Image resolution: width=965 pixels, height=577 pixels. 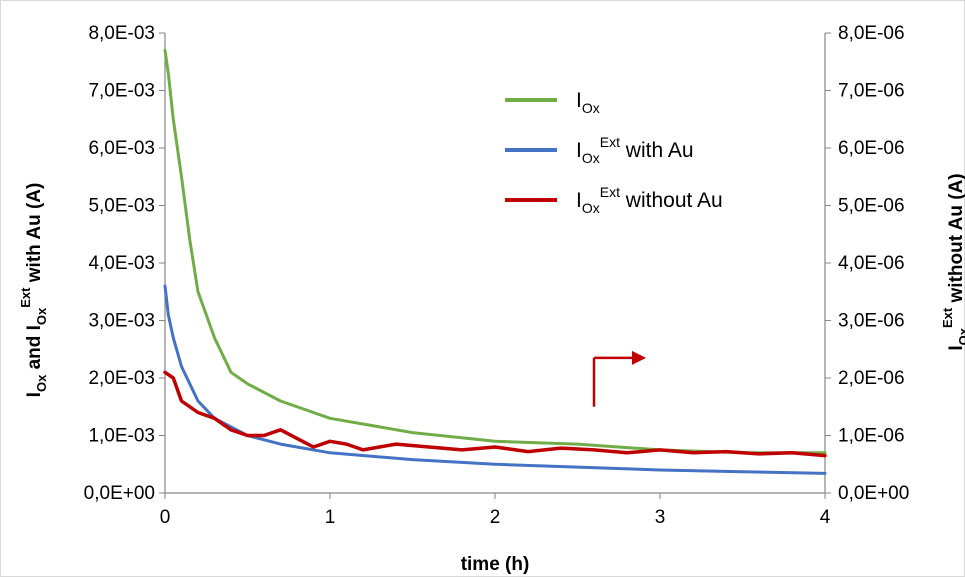 What do you see at coordinates (871, 206) in the screenshot?
I see `y-right-tick-label: 5,0E-06` at bounding box center [871, 206].